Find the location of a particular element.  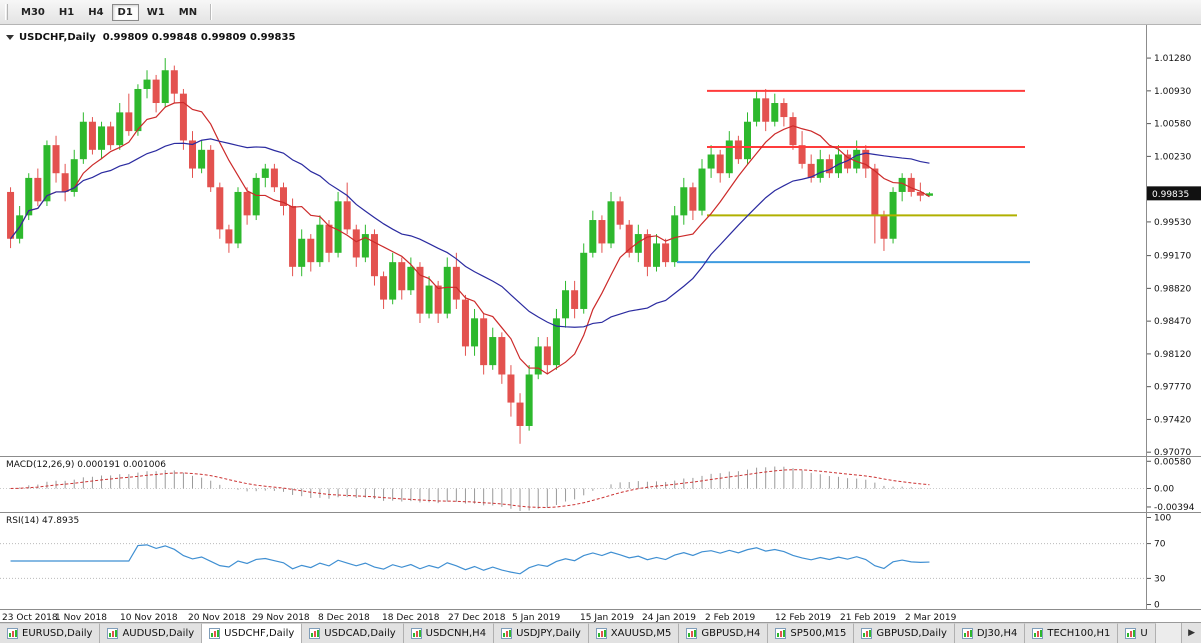

timeframe-button-h4: H4 is located at coordinates (96, 12).